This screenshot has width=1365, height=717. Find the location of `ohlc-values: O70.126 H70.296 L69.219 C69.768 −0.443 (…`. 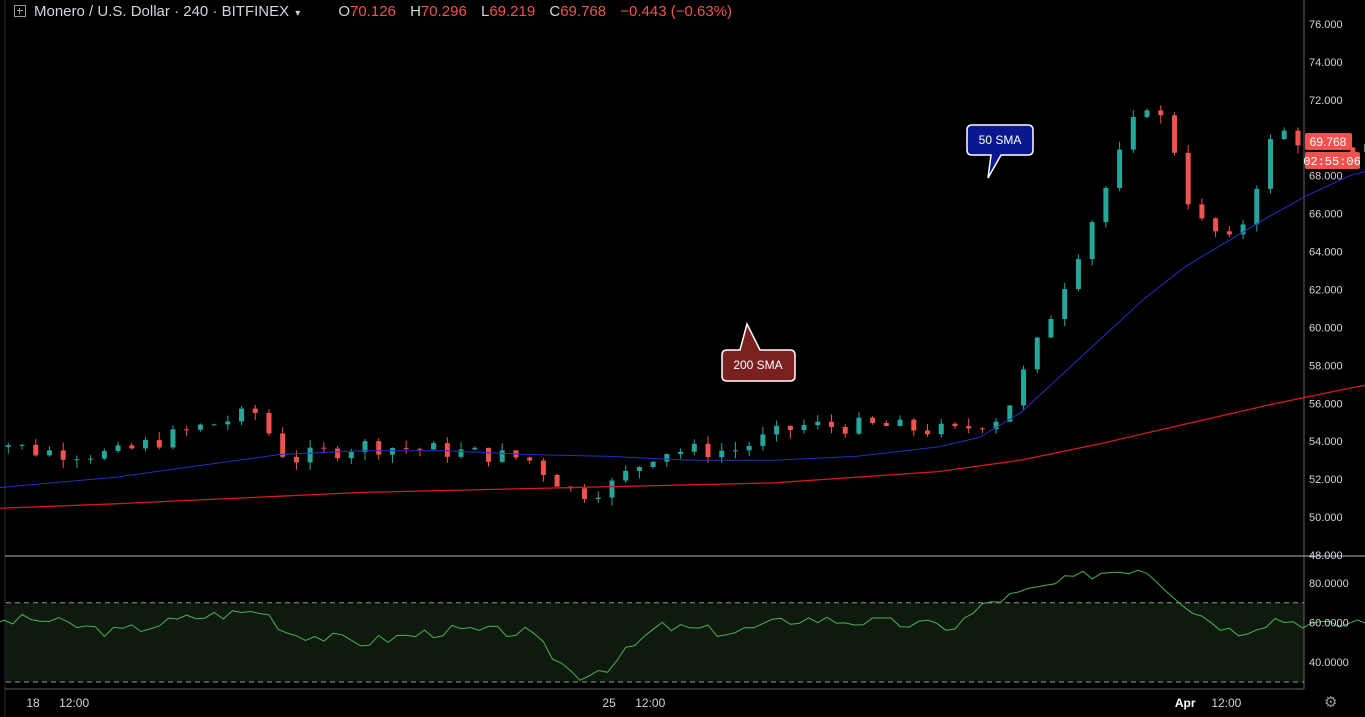

ohlc-values: O70.126 H70.296 L69.219 C69.768 −0.443 (… is located at coordinates (535, 11).